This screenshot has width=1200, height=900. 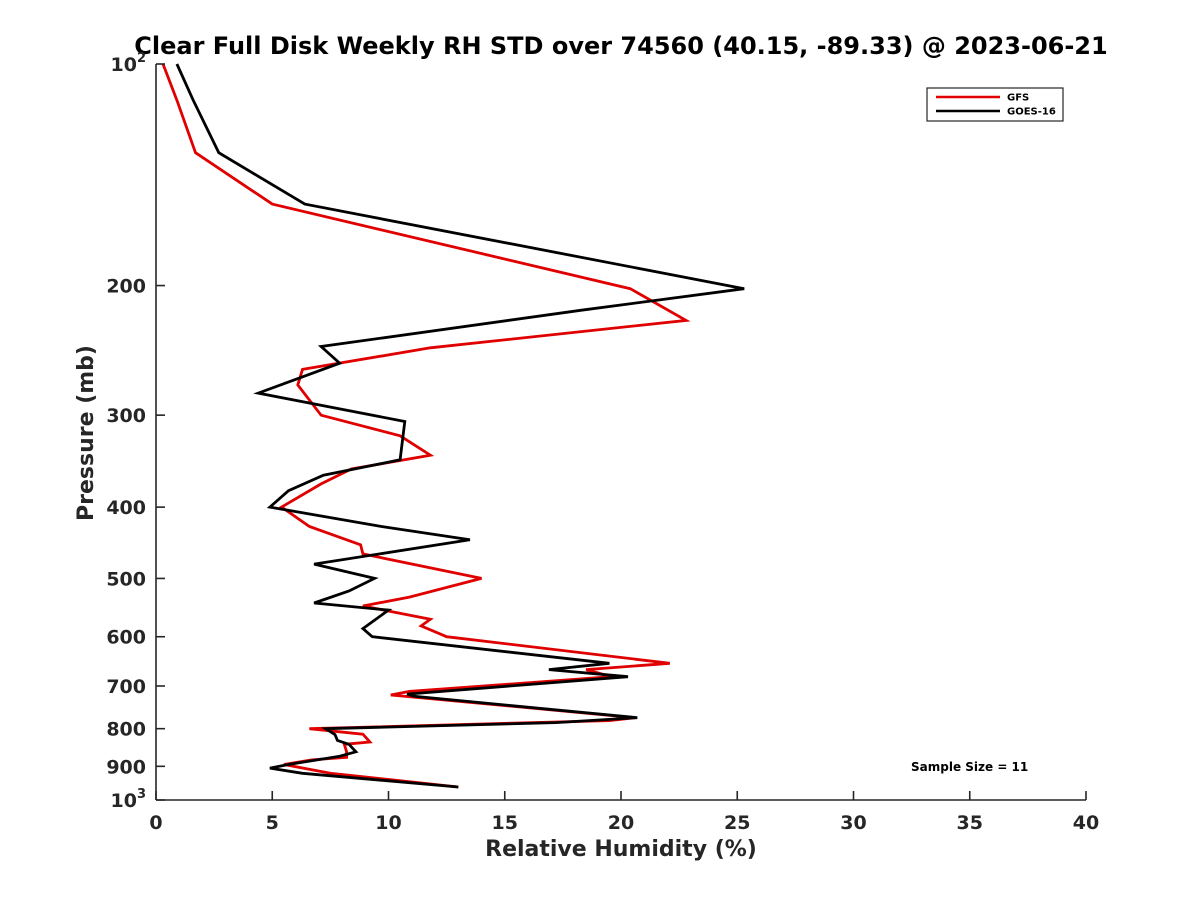 What do you see at coordinates (126, 287) in the screenshot?
I see `y-tick-label: 200` at bounding box center [126, 287].